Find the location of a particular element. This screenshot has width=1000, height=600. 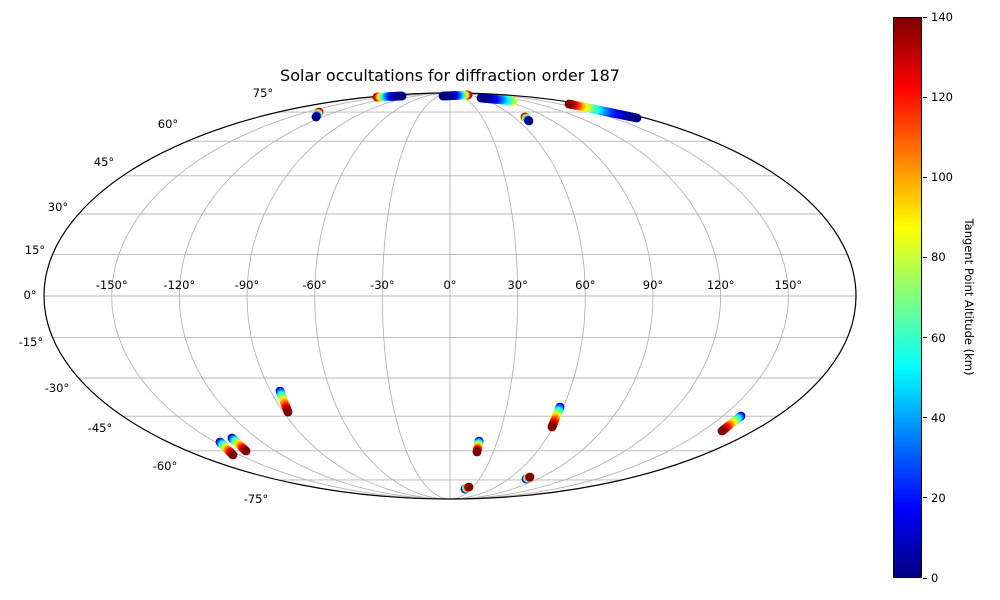

colorbar is located at coordinates (907, 297).